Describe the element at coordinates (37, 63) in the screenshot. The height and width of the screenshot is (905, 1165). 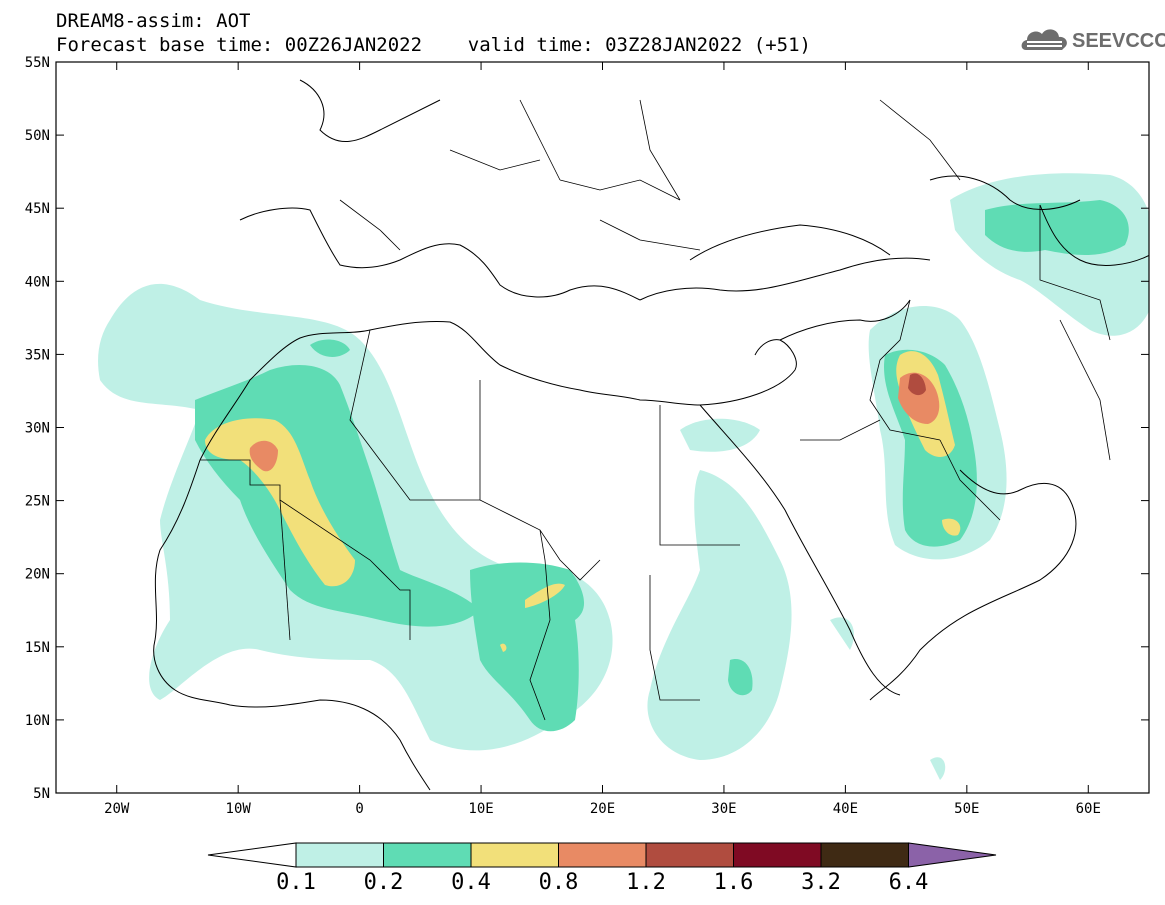
I see `lat-tick-label: 55N` at that location.